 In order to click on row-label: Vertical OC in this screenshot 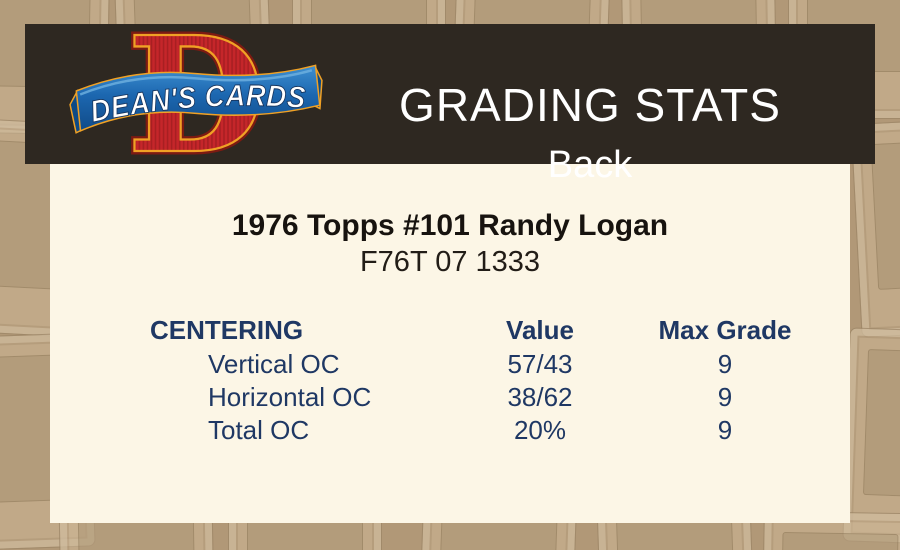, I will do `click(274, 364)`.